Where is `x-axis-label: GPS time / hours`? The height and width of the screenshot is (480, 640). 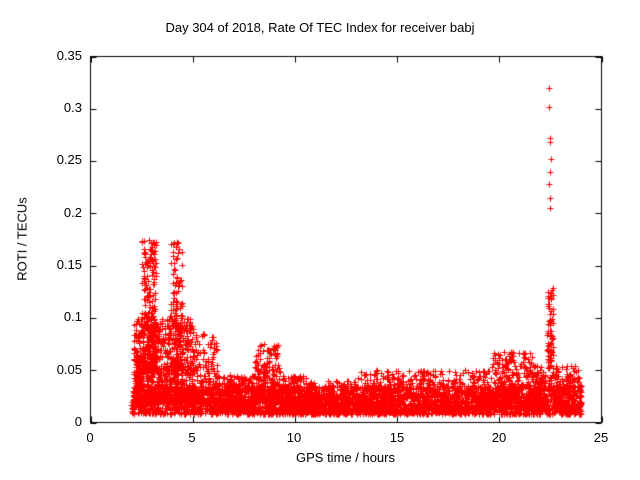
x-axis-label: GPS time / hours is located at coordinates (345, 457).